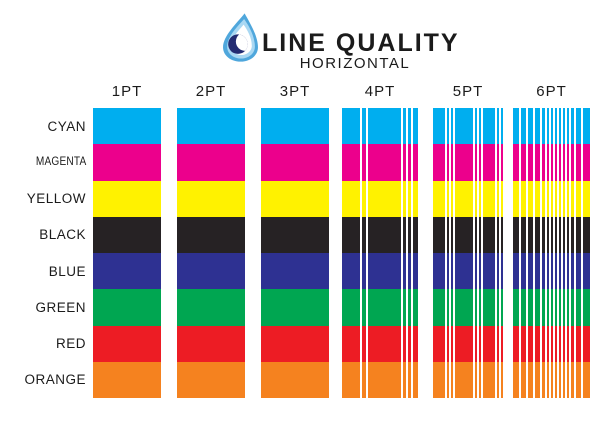 The height and width of the screenshot is (421, 606). Describe the element at coordinates (127, 271) in the screenshot. I see `color-cell-blue-1pt` at that location.